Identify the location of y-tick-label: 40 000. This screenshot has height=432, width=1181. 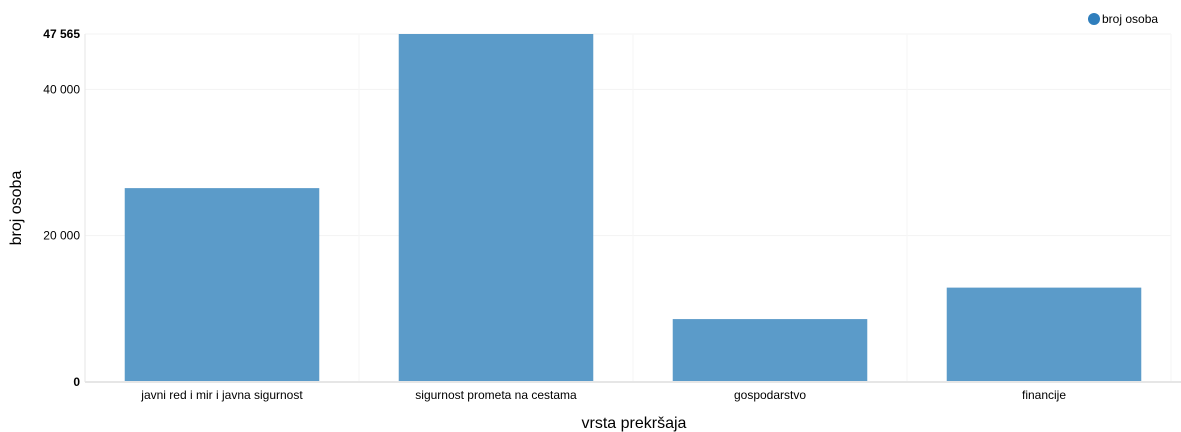
(61, 89).